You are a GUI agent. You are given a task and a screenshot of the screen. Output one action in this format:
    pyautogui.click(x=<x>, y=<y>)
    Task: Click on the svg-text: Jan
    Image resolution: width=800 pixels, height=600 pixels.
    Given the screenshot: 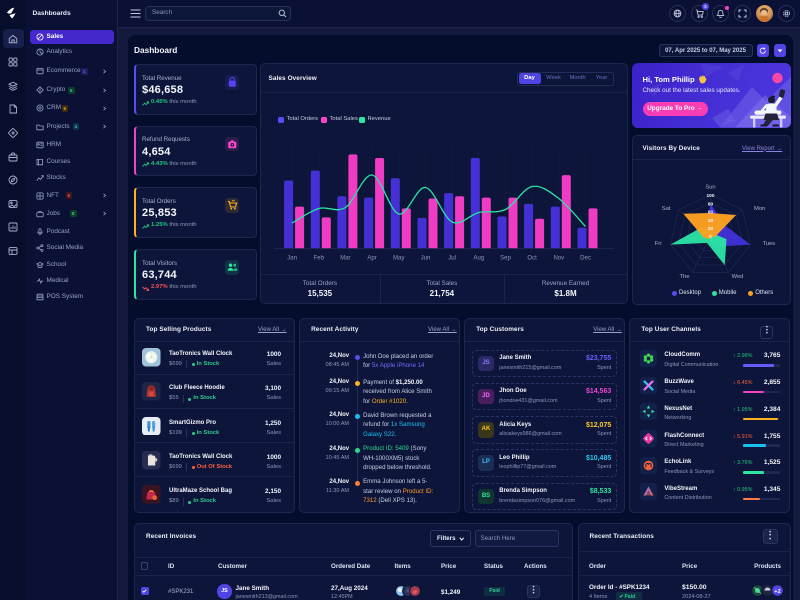 What is the action you would take?
    pyautogui.click(x=292, y=259)
    